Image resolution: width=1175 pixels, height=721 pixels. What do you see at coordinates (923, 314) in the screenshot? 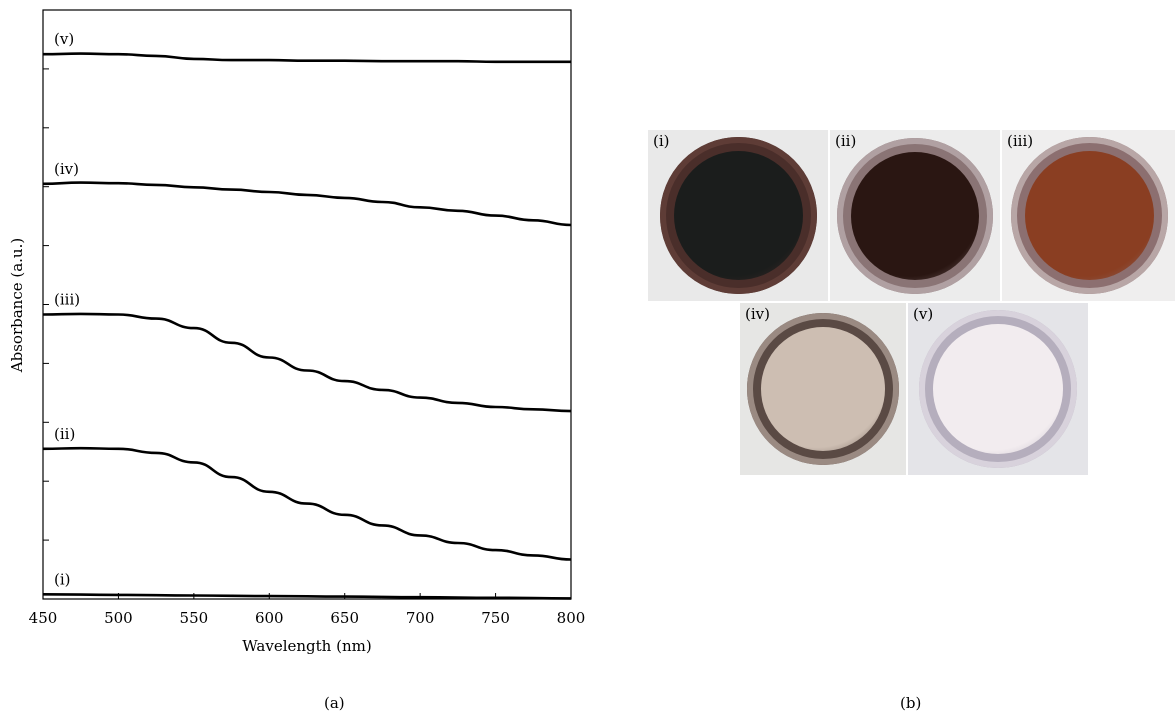
I see `photo-label: (v)` at bounding box center [923, 314].